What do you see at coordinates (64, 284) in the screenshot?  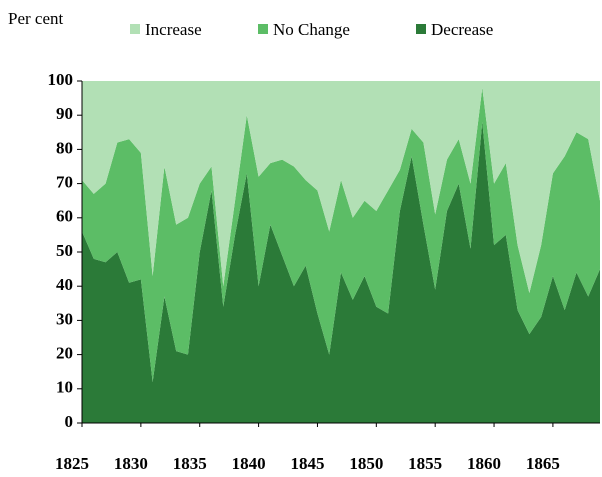 I see `y-tick-label: 40` at bounding box center [64, 284].